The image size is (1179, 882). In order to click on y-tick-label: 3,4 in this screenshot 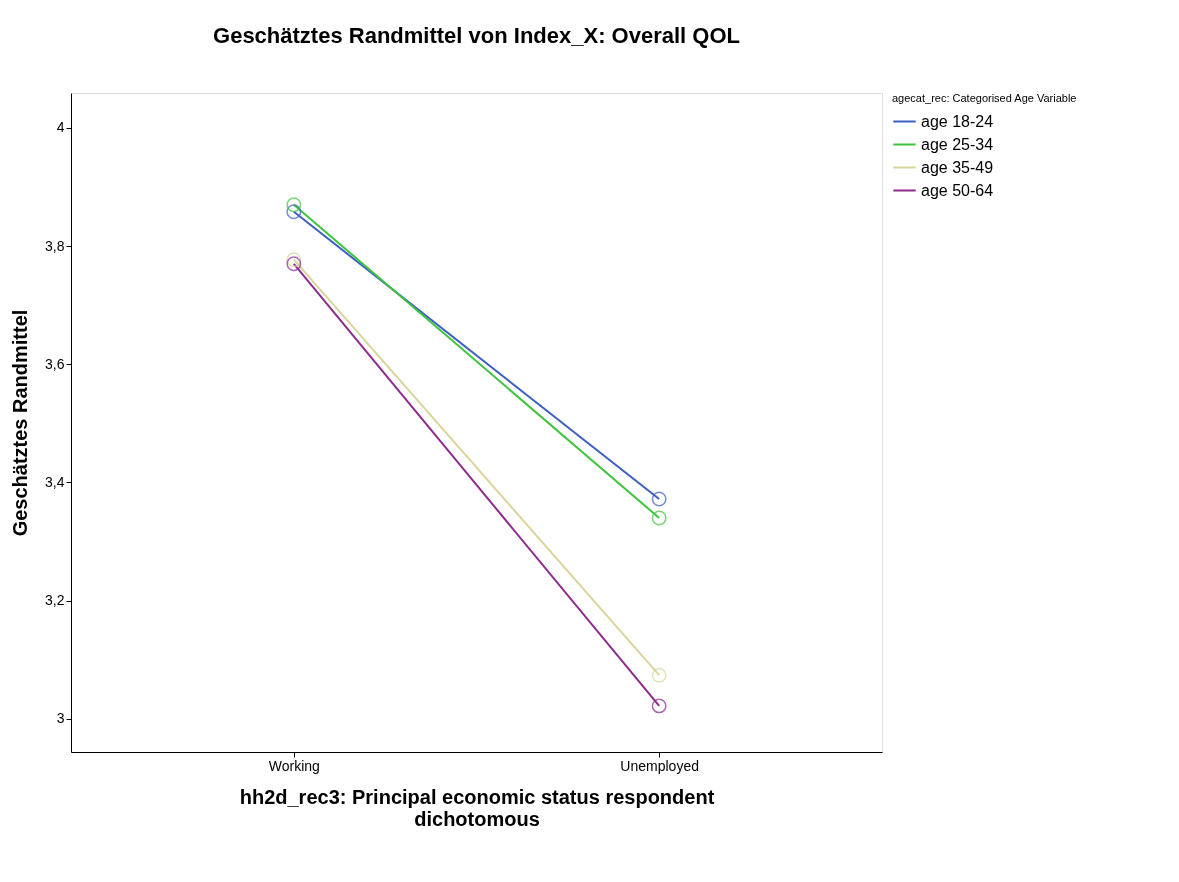, I will do `click(55, 481)`.